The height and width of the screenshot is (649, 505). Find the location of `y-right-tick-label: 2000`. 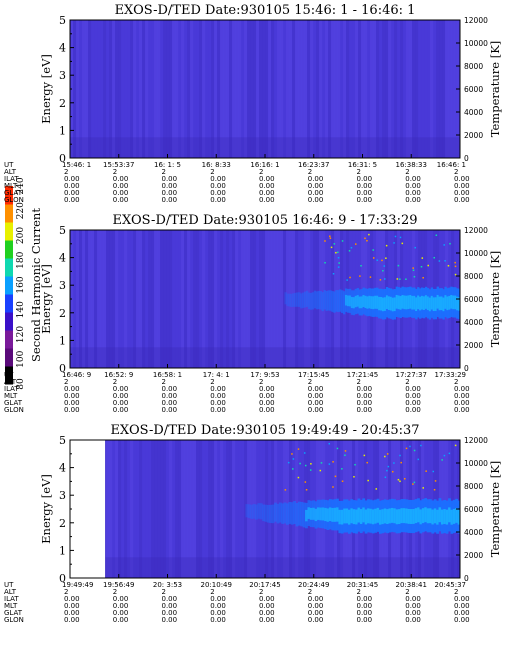

y-right-tick-label: 2000 is located at coordinates (473, 555).